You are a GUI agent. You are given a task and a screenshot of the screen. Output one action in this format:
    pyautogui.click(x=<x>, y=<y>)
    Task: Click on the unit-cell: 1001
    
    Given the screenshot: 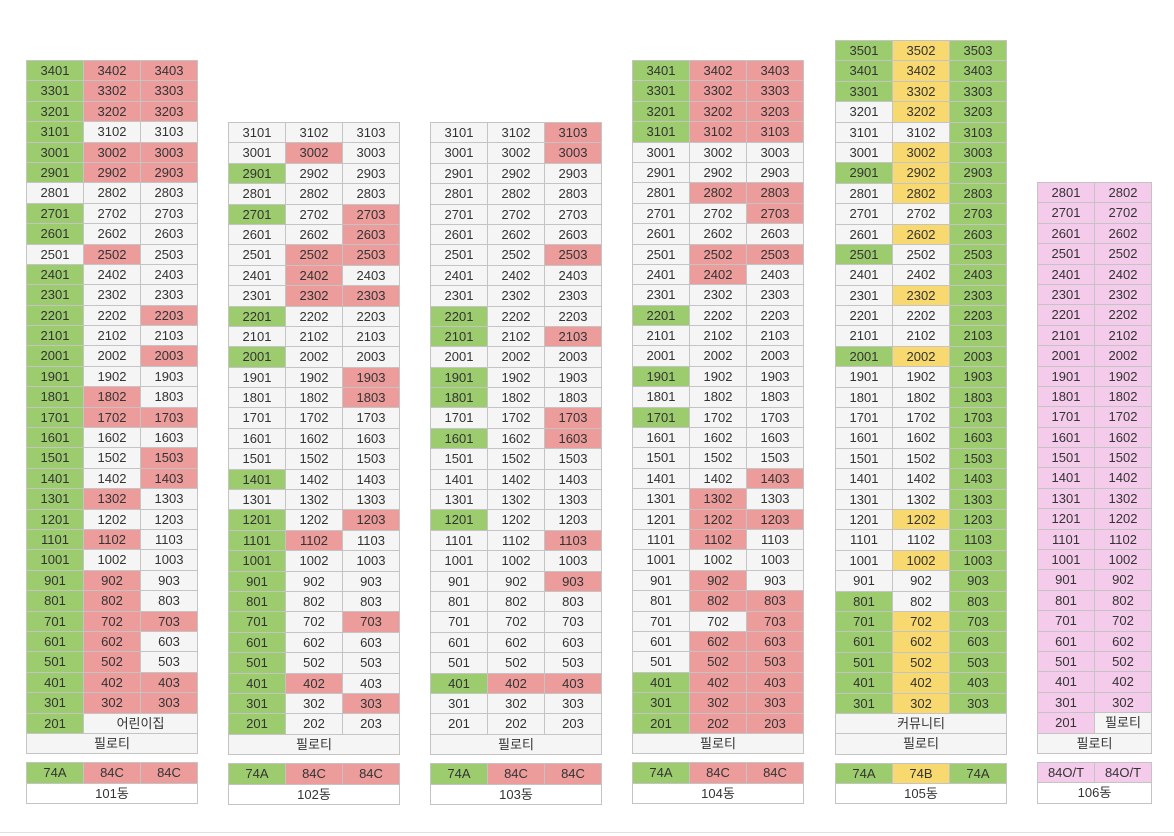 What is the action you would take?
    pyautogui.click(x=459, y=561)
    